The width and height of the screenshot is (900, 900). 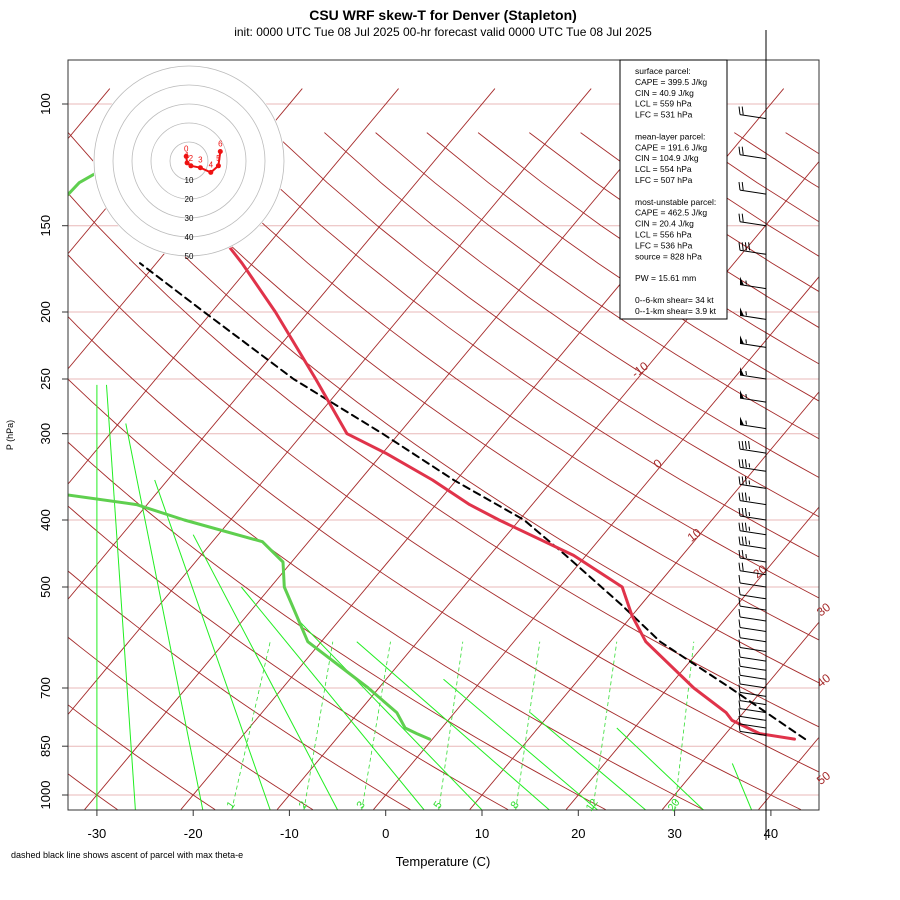 What do you see at coordinates (443, 15) in the screenshot?
I see `chart-title: CSU WRF skew-T for Denver (Stapleton)` at bounding box center [443, 15].